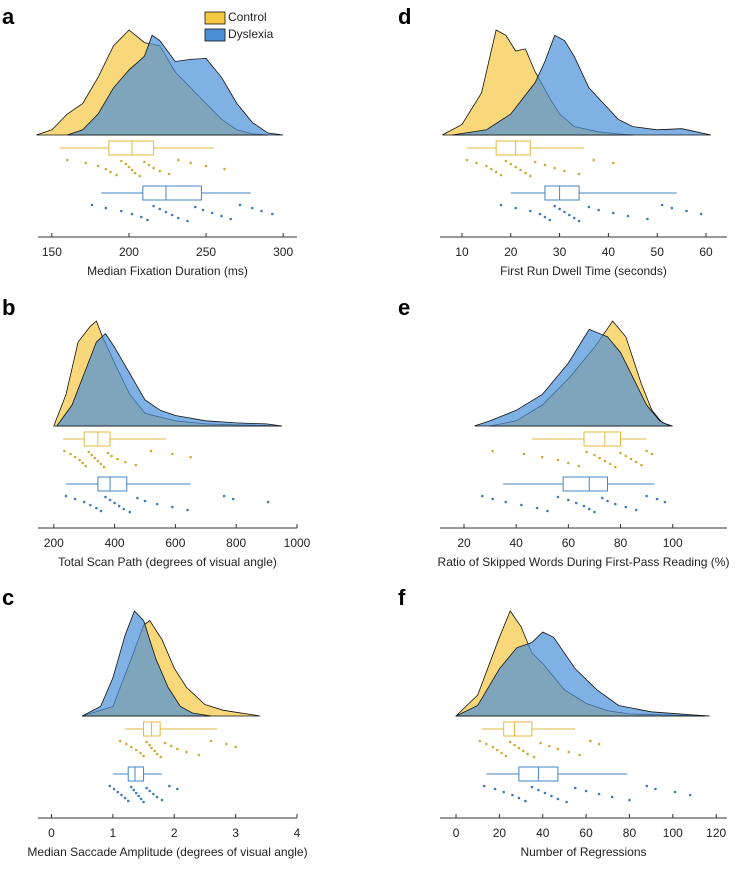 The width and height of the screenshot is (755, 870). What do you see at coordinates (206, 252) in the screenshot?
I see `x-tick-label: 250` at bounding box center [206, 252].